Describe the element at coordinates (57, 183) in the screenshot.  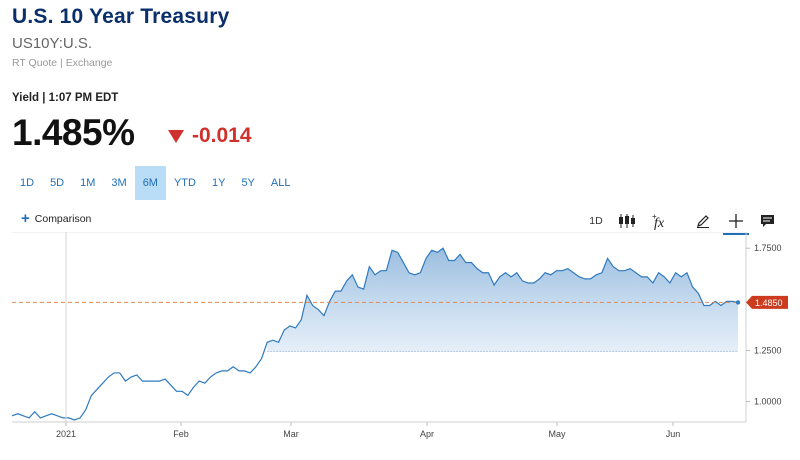
I see `range-5d: 5D` at that location.